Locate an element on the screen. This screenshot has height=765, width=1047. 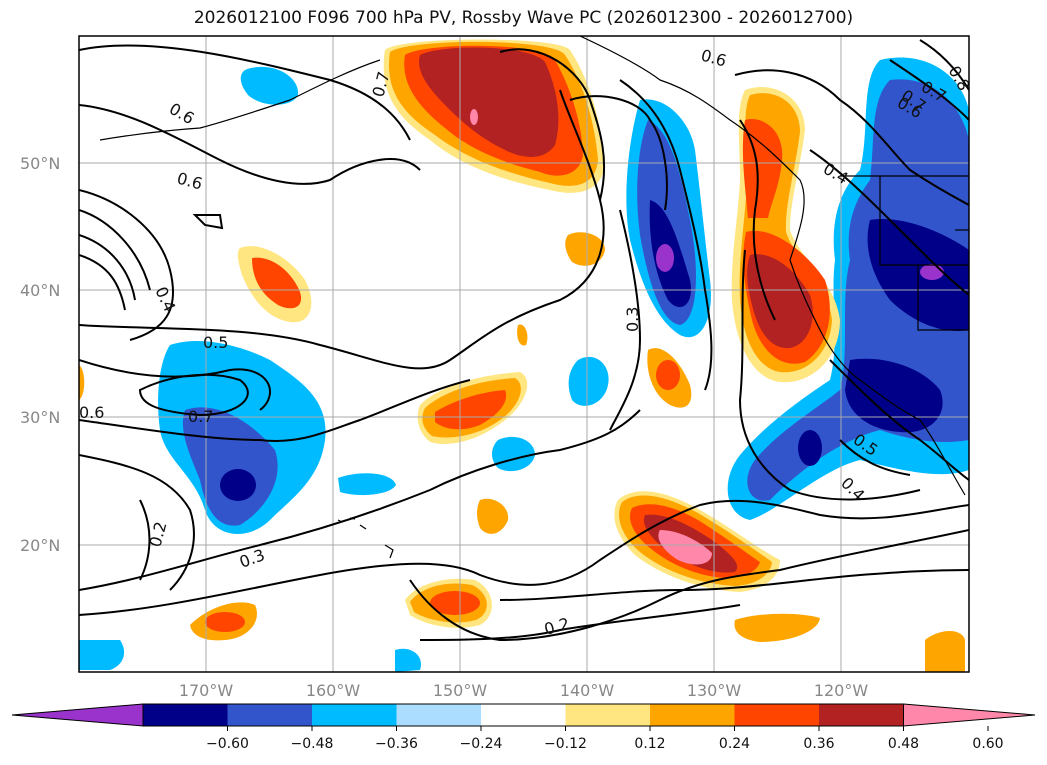
lon-label-120w: 120°W is located at coordinates (841, 690).